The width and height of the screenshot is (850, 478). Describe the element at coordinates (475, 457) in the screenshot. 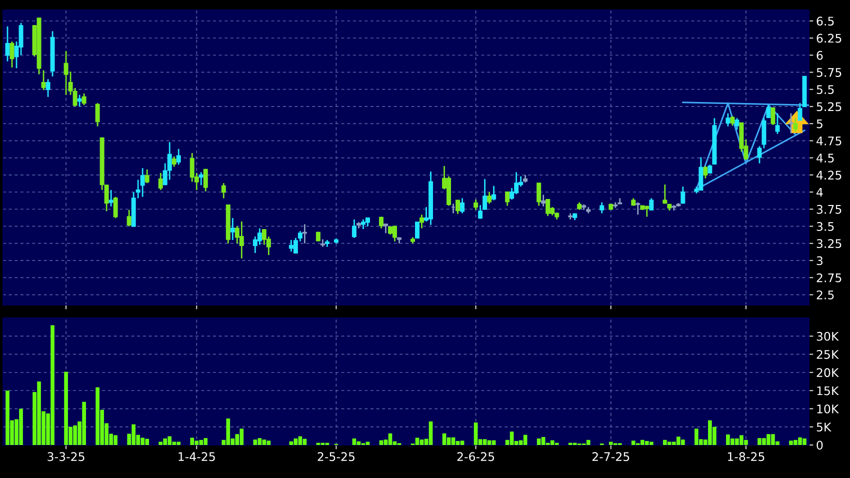

I see `x-tick-label: 2-6-25` at that location.